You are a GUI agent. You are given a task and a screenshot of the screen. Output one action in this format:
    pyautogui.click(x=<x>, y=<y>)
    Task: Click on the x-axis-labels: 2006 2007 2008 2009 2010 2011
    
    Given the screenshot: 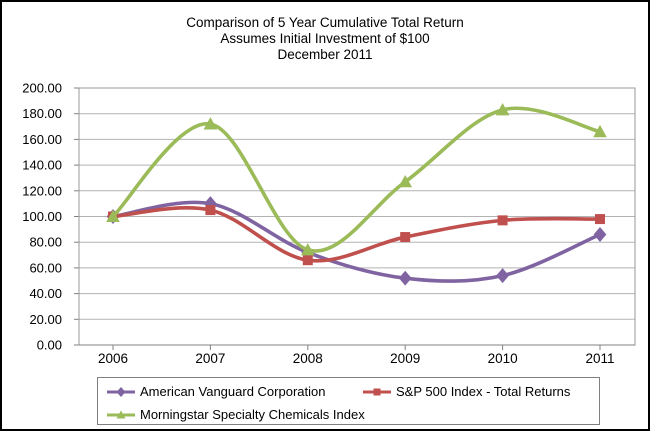 What is the action you would take?
    pyautogui.click(x=356, y=355)
    